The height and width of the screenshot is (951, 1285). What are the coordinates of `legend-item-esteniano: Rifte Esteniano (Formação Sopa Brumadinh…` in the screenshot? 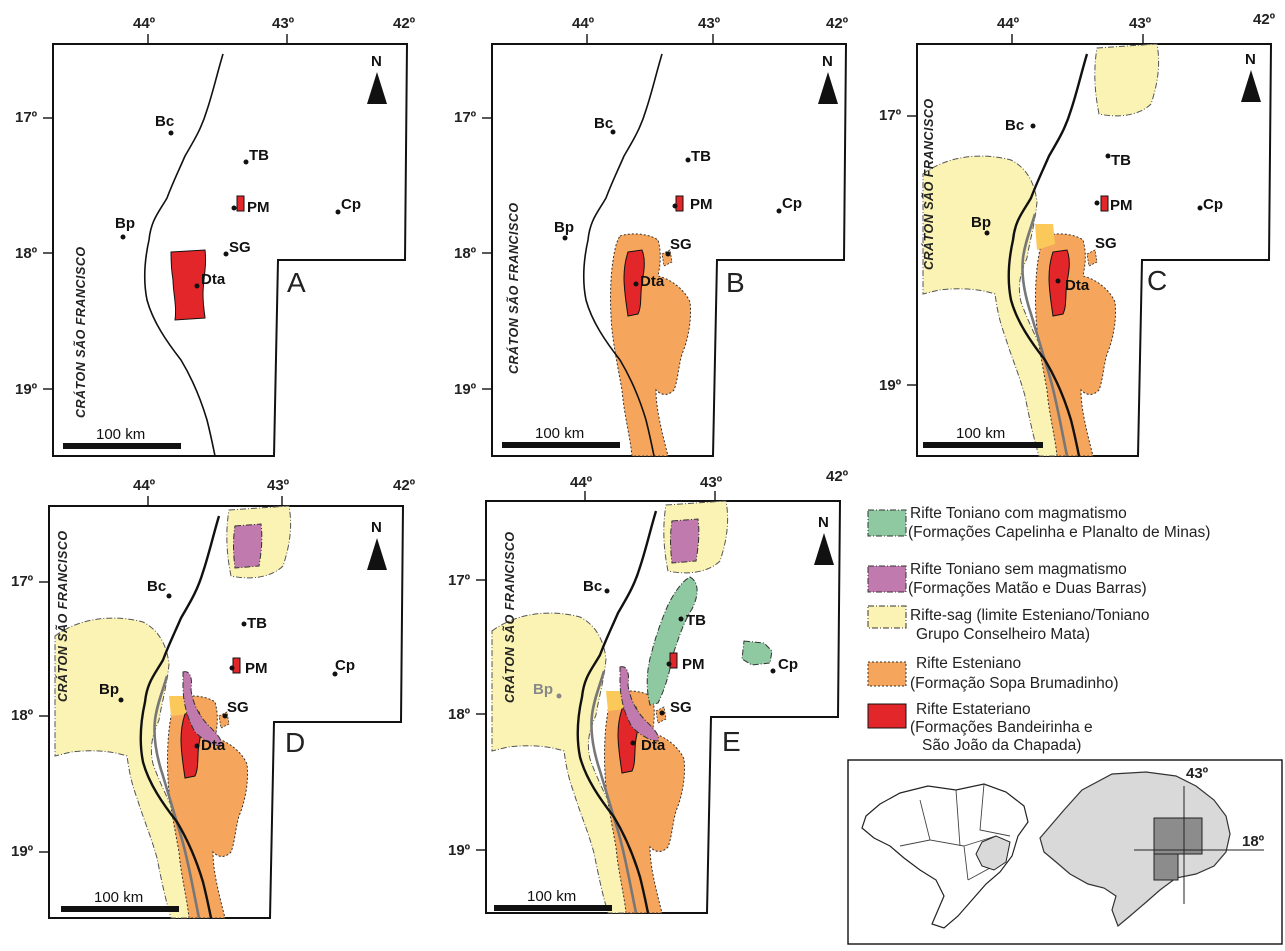 It's located at (993, 673).